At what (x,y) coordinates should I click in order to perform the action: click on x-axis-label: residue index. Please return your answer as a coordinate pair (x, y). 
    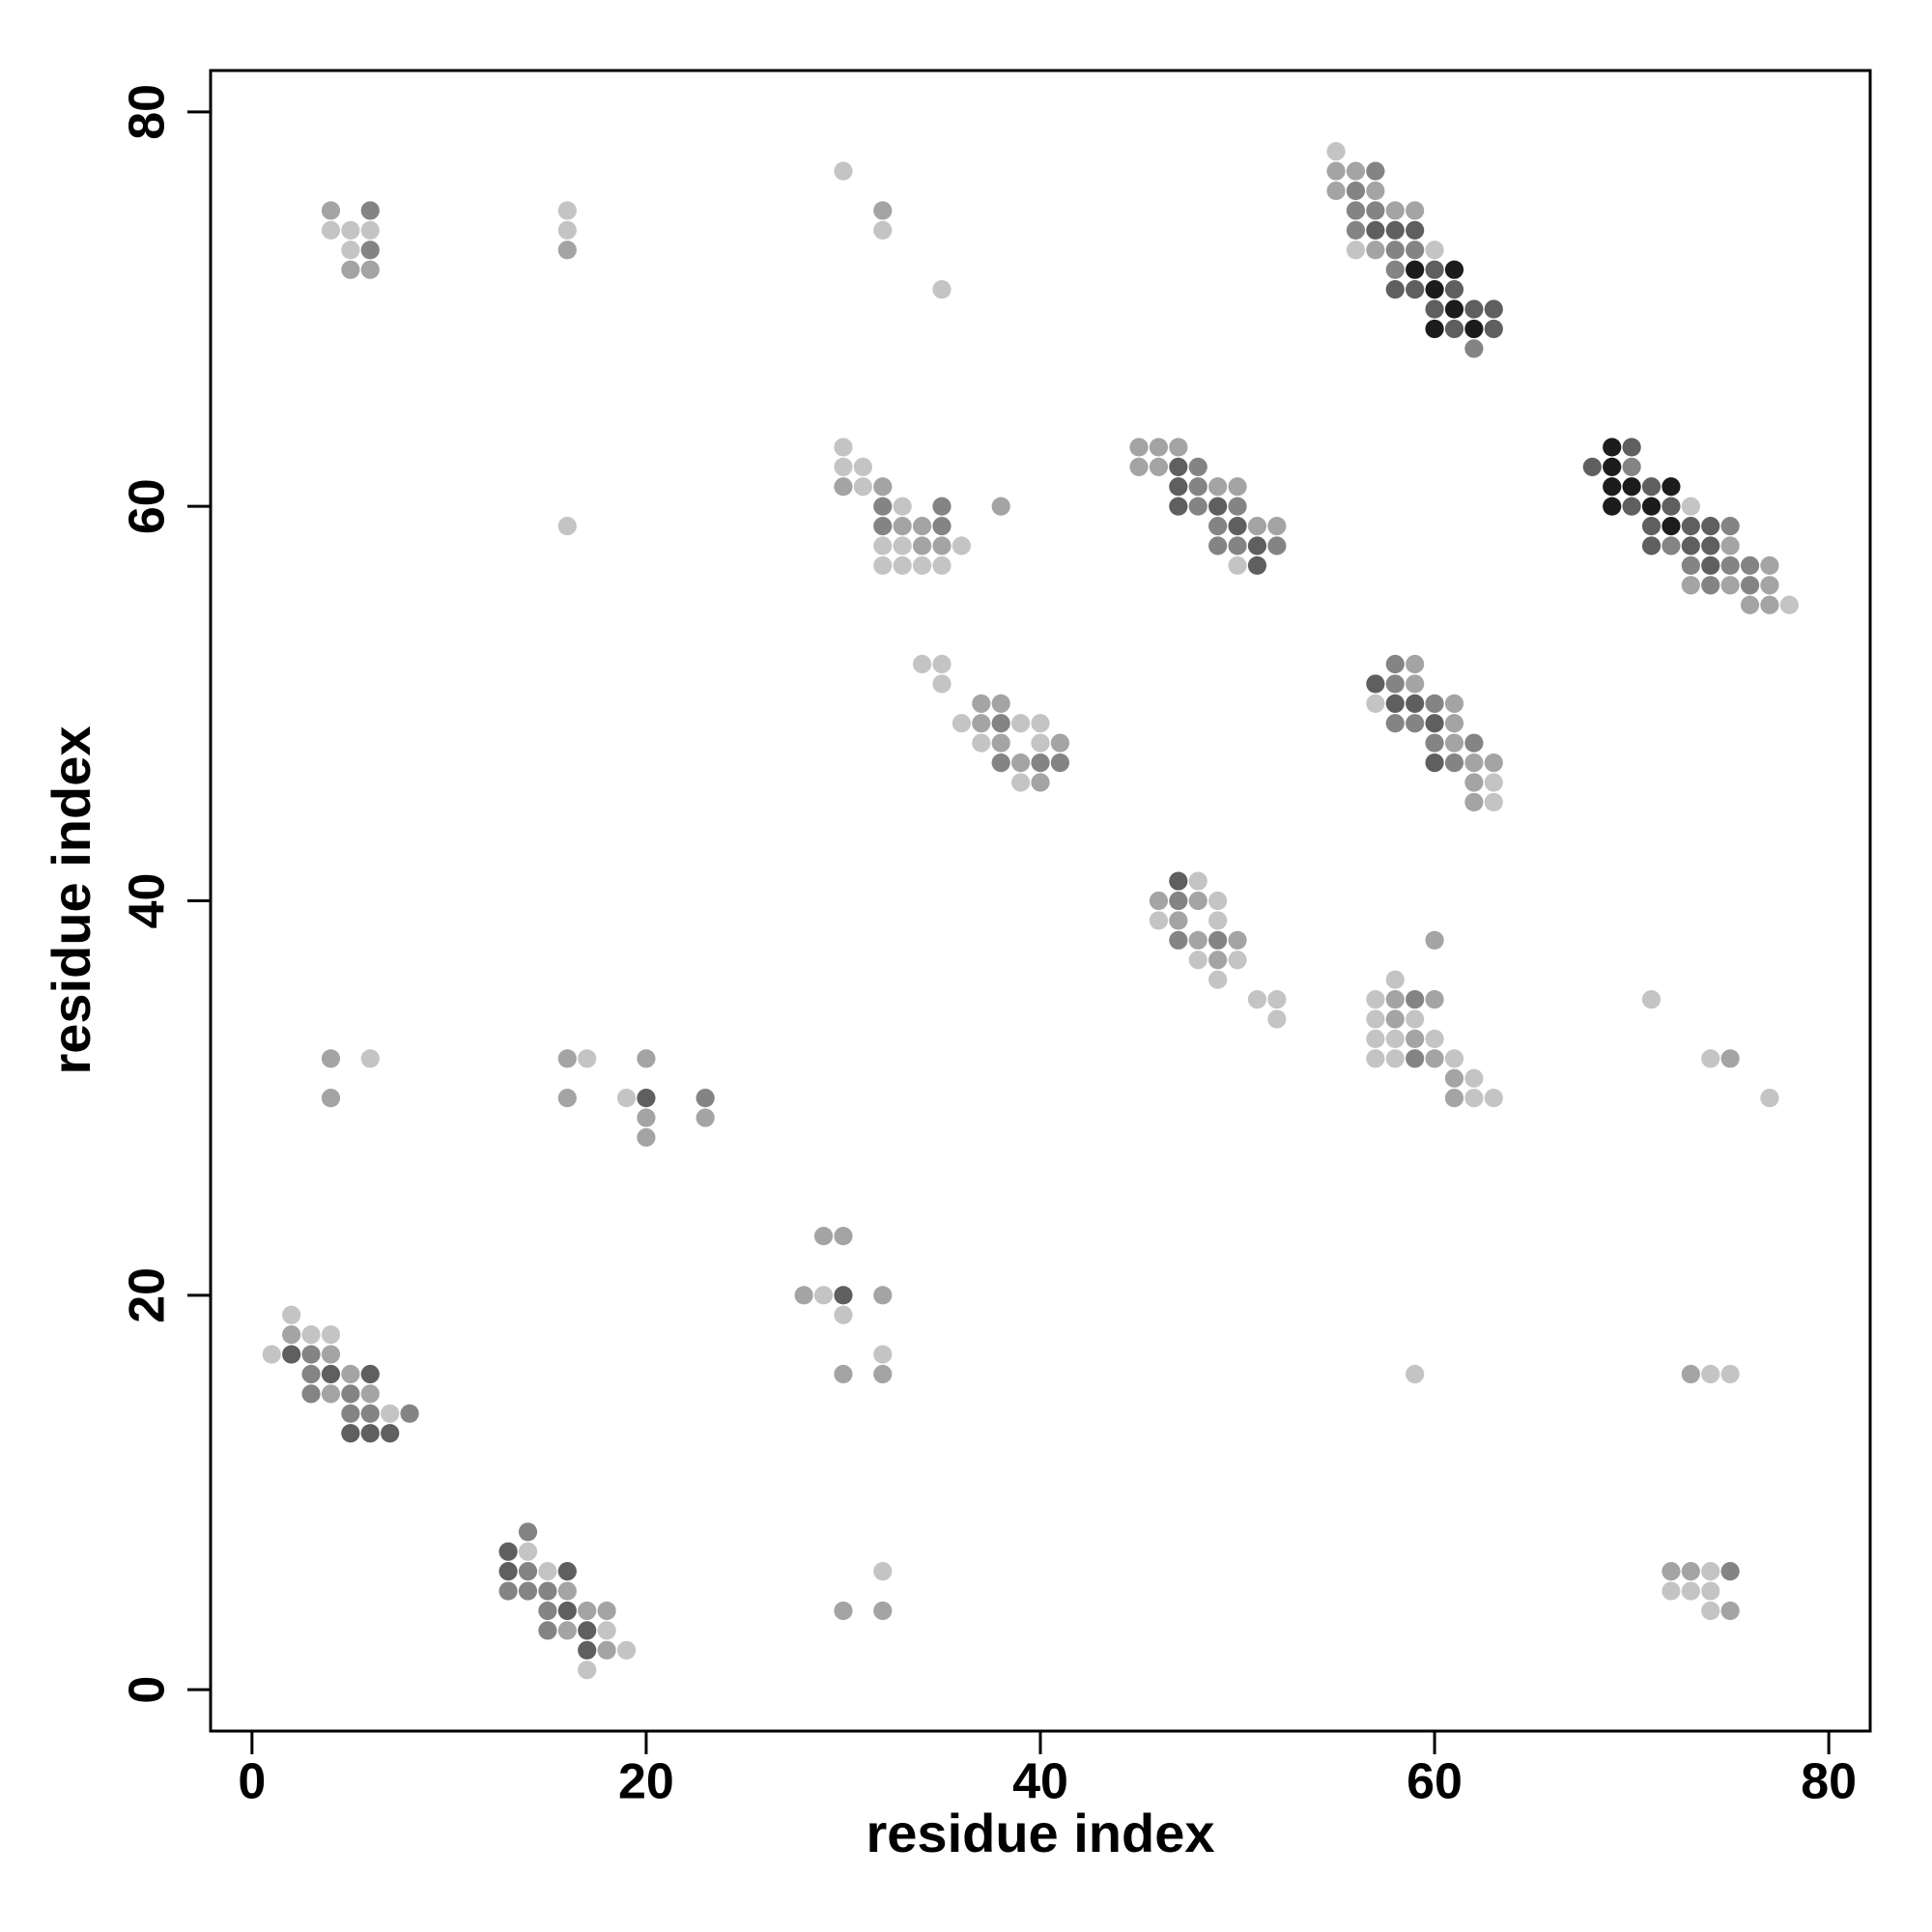
    Looking at the image, I should click on (1040, 1833).